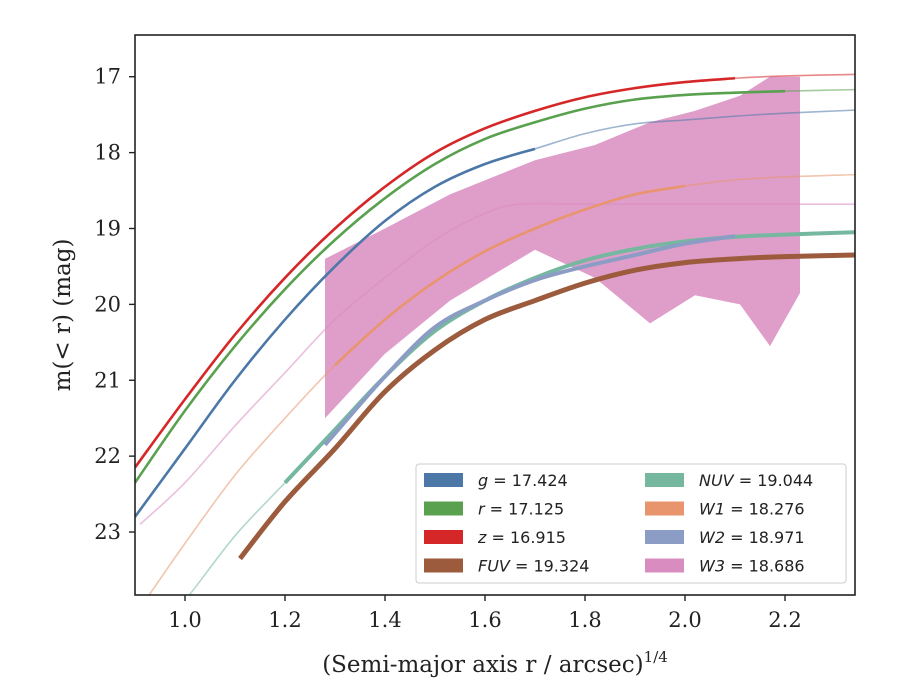  I want to click on legend-swatch-w3, so click(664, 565).